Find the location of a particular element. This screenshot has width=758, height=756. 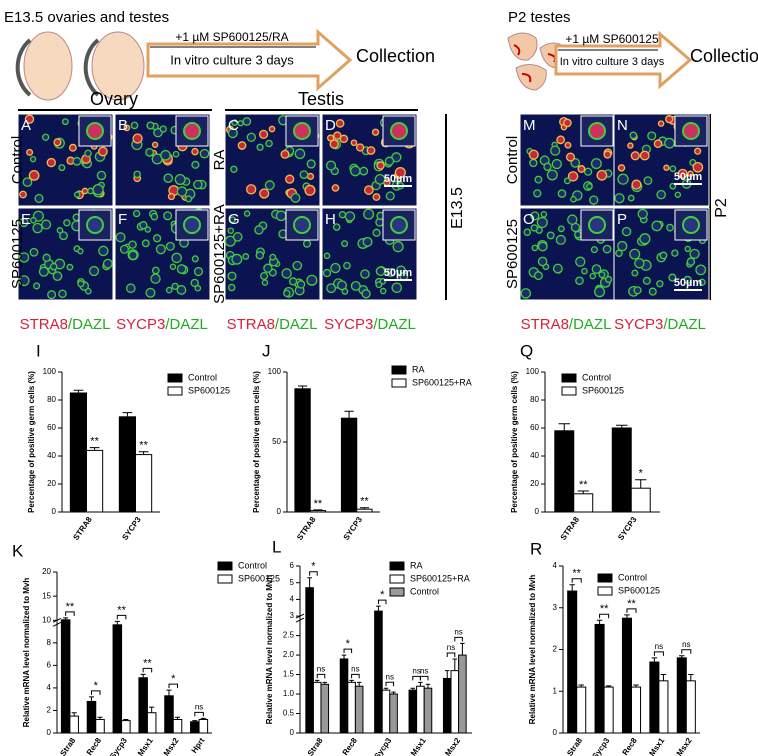

panel-letter: L is located at coordinates (276, 546).